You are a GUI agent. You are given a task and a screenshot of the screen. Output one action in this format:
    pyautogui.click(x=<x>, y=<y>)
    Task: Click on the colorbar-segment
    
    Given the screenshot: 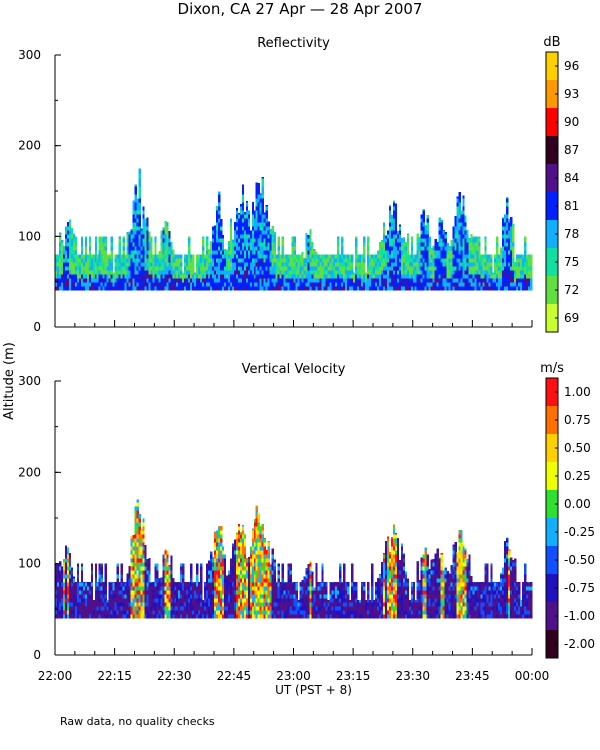 What is the action you would take?
    pyautogui.click(x=552, y=94)
    